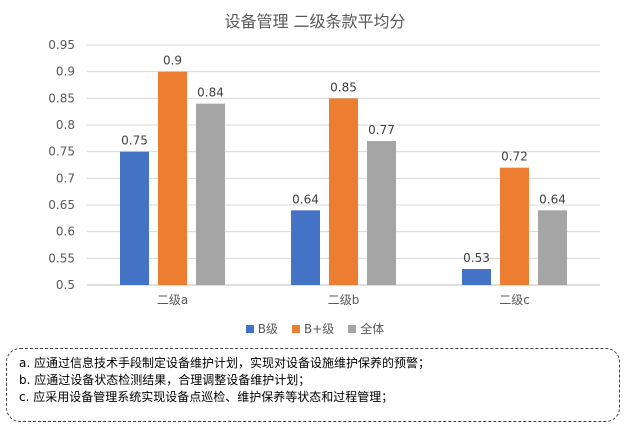 The width and height of the screenshot is (630, 428). What do you see at coordinates (65, 178) in the screenshot?
I see `y-tick-label: 0.7` at bounding box center [65, 178].